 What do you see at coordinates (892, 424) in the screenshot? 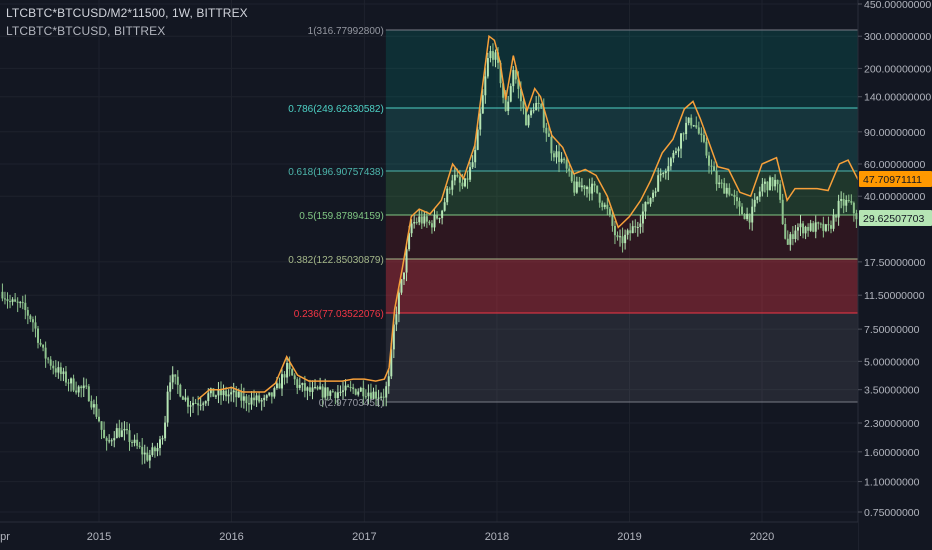
I see `price-axis-label: 2.30000000` at bounding box center [892, 424].